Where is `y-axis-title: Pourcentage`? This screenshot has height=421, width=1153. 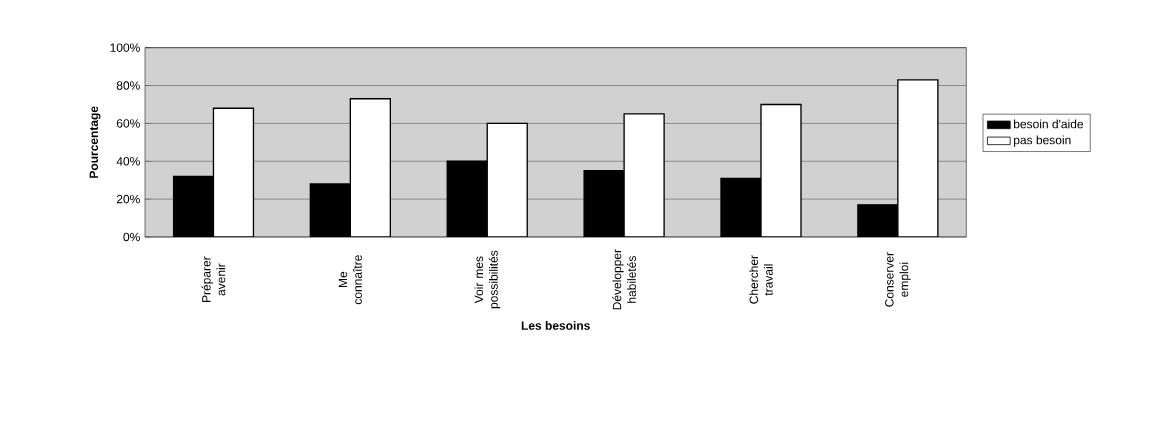
y-axis-title: Pourcentage is located at coordinates (95, 142).